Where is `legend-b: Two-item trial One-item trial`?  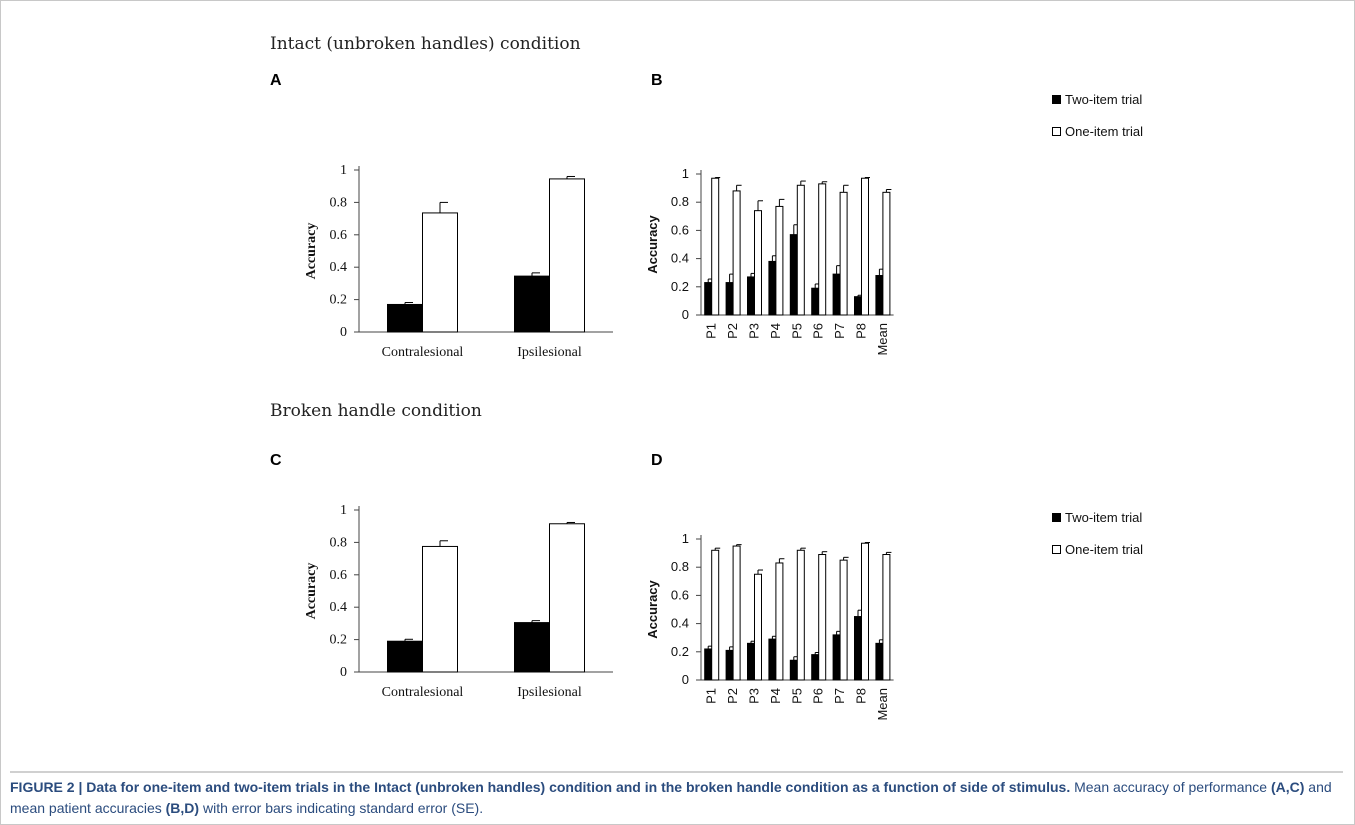 legend-b: Two-item trial One-item trial is located at coordinates (1097, 122).